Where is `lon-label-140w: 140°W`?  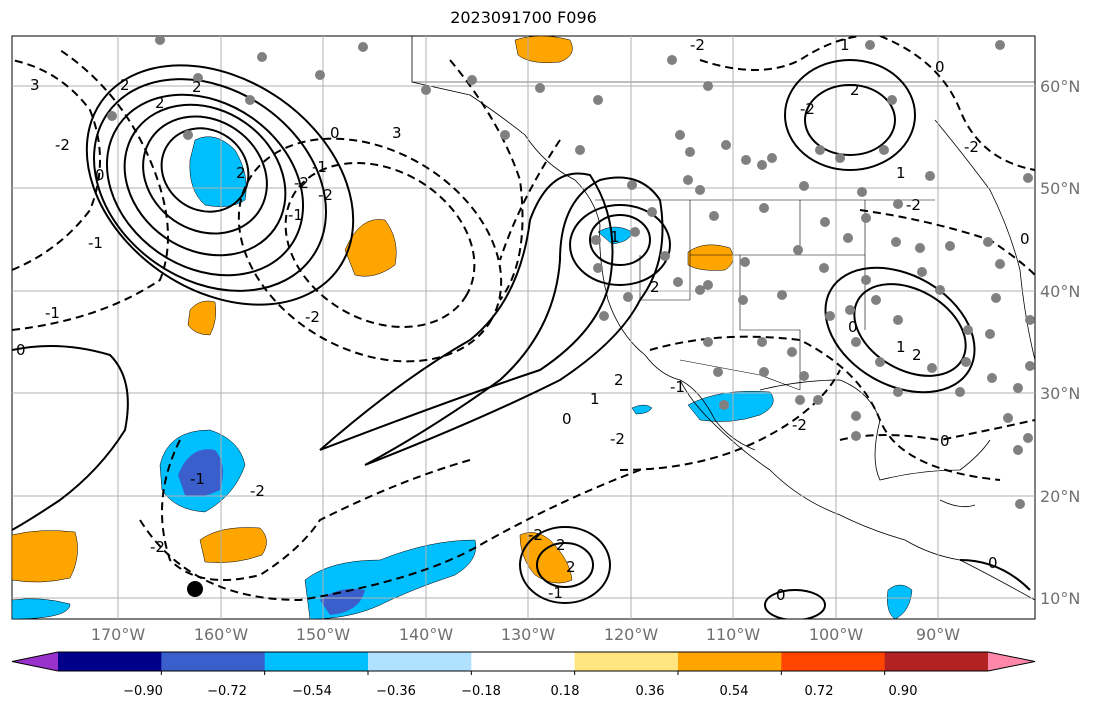 lon-label-140w: 140°W is located at coordinates (426, 634).